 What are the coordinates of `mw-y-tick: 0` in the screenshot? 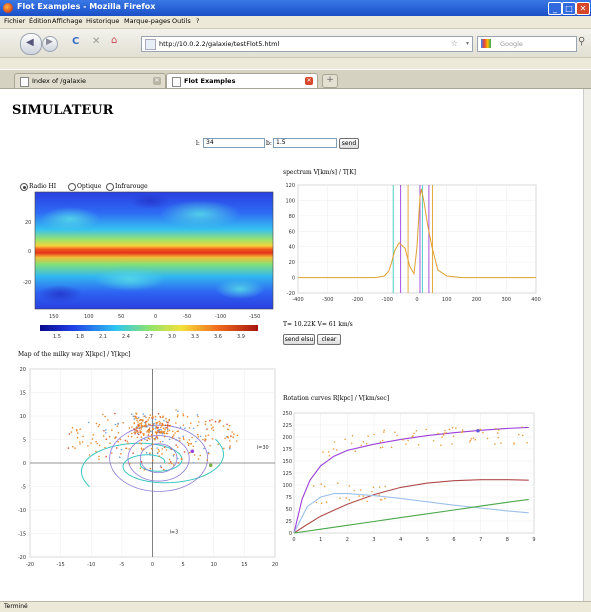 It's located at (24, 464).